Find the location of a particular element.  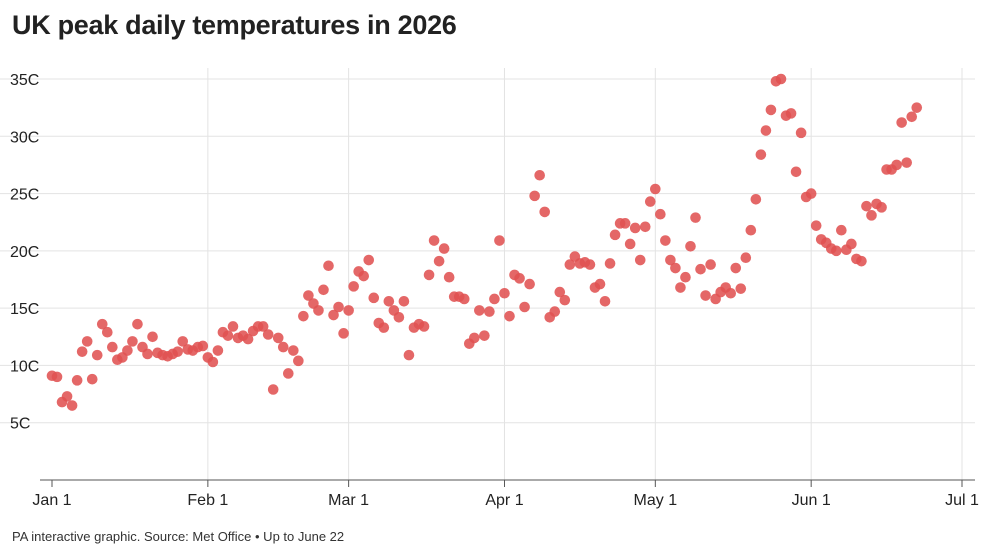

y-tick-label-3: 20C is located at coordinates (24, 252).